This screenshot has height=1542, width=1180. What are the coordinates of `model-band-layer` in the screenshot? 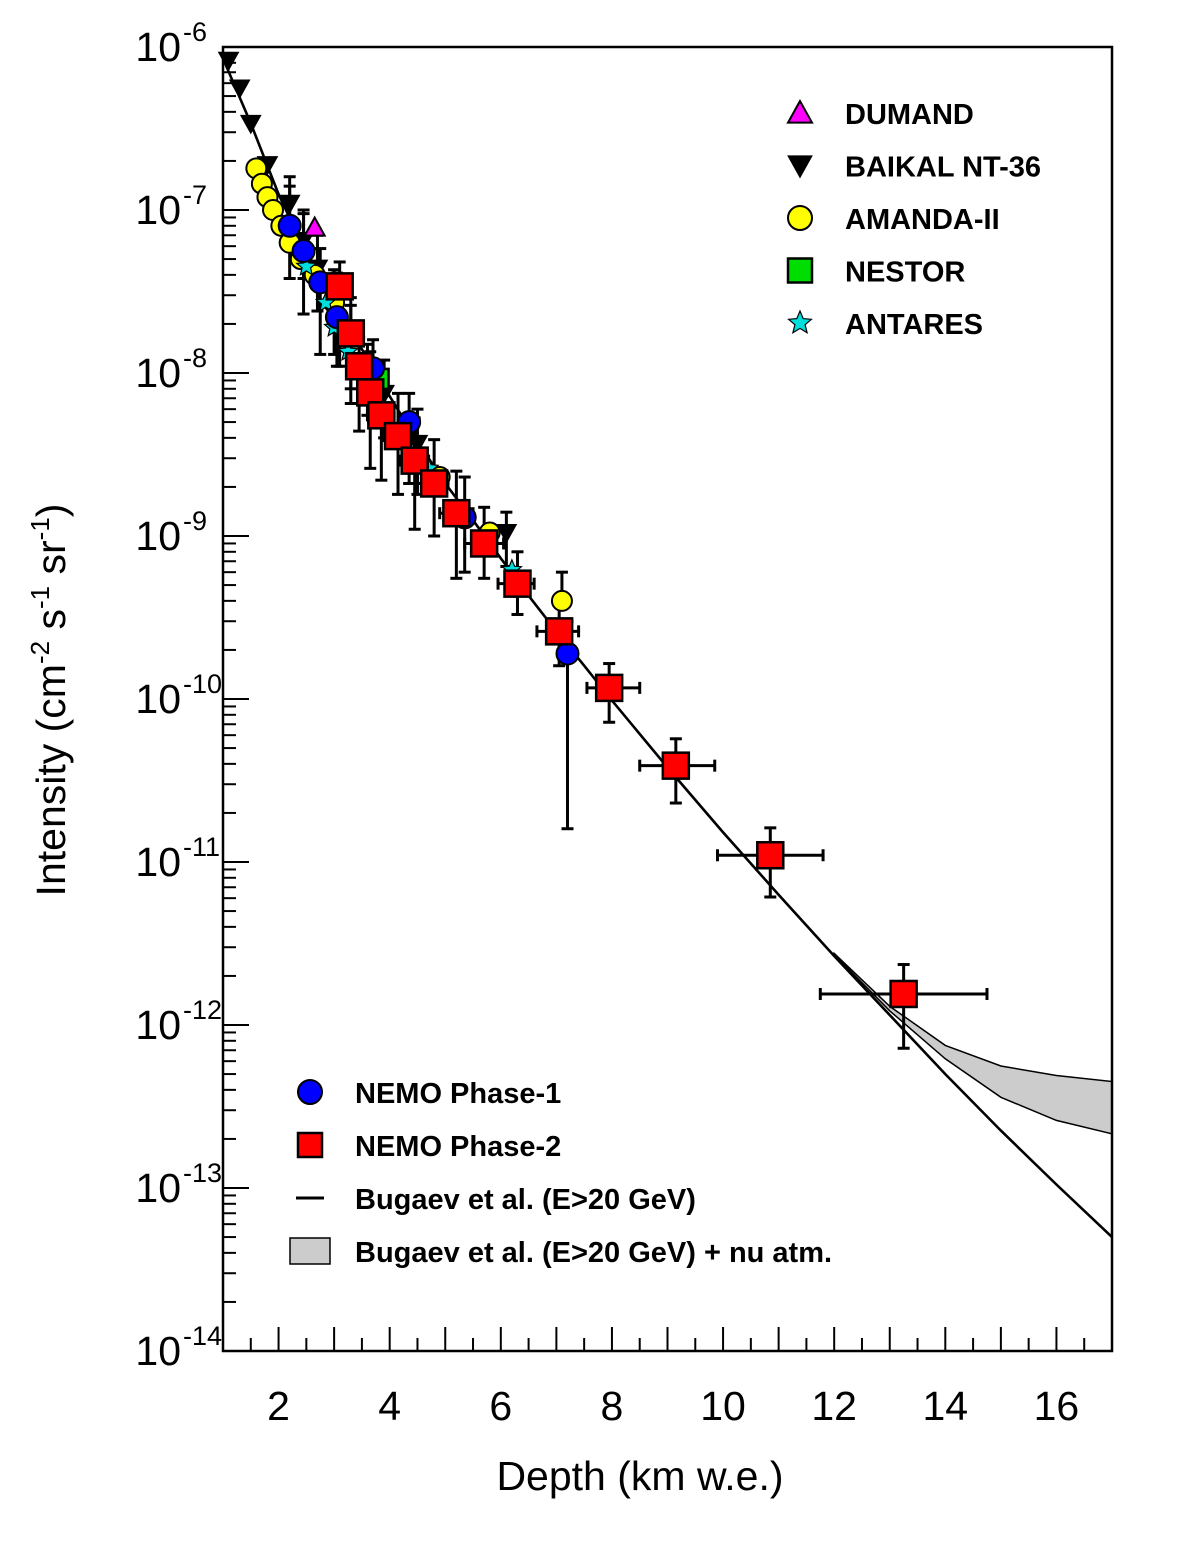 It's located at (973, 1043).